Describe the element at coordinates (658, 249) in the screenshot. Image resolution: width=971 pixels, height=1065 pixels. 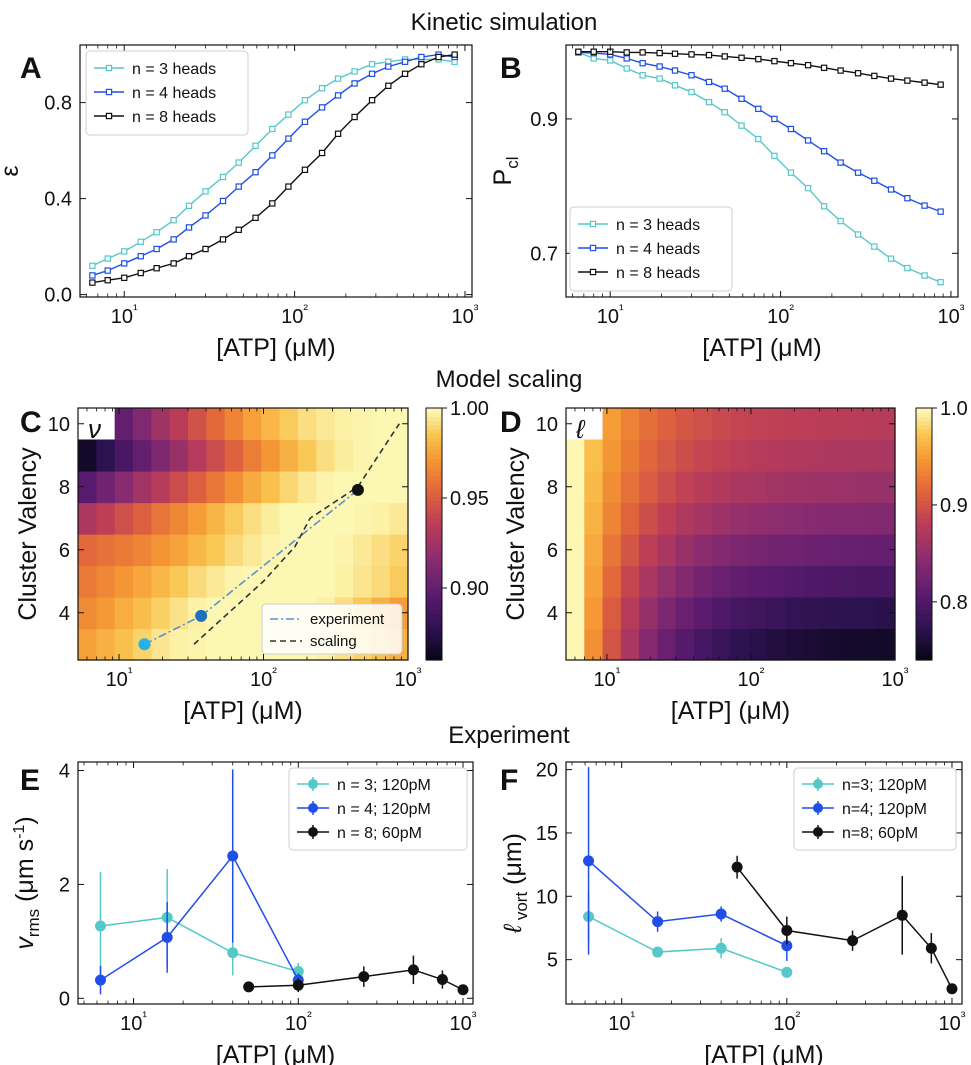
I see `legend-label: n = 4 heads` at that location.